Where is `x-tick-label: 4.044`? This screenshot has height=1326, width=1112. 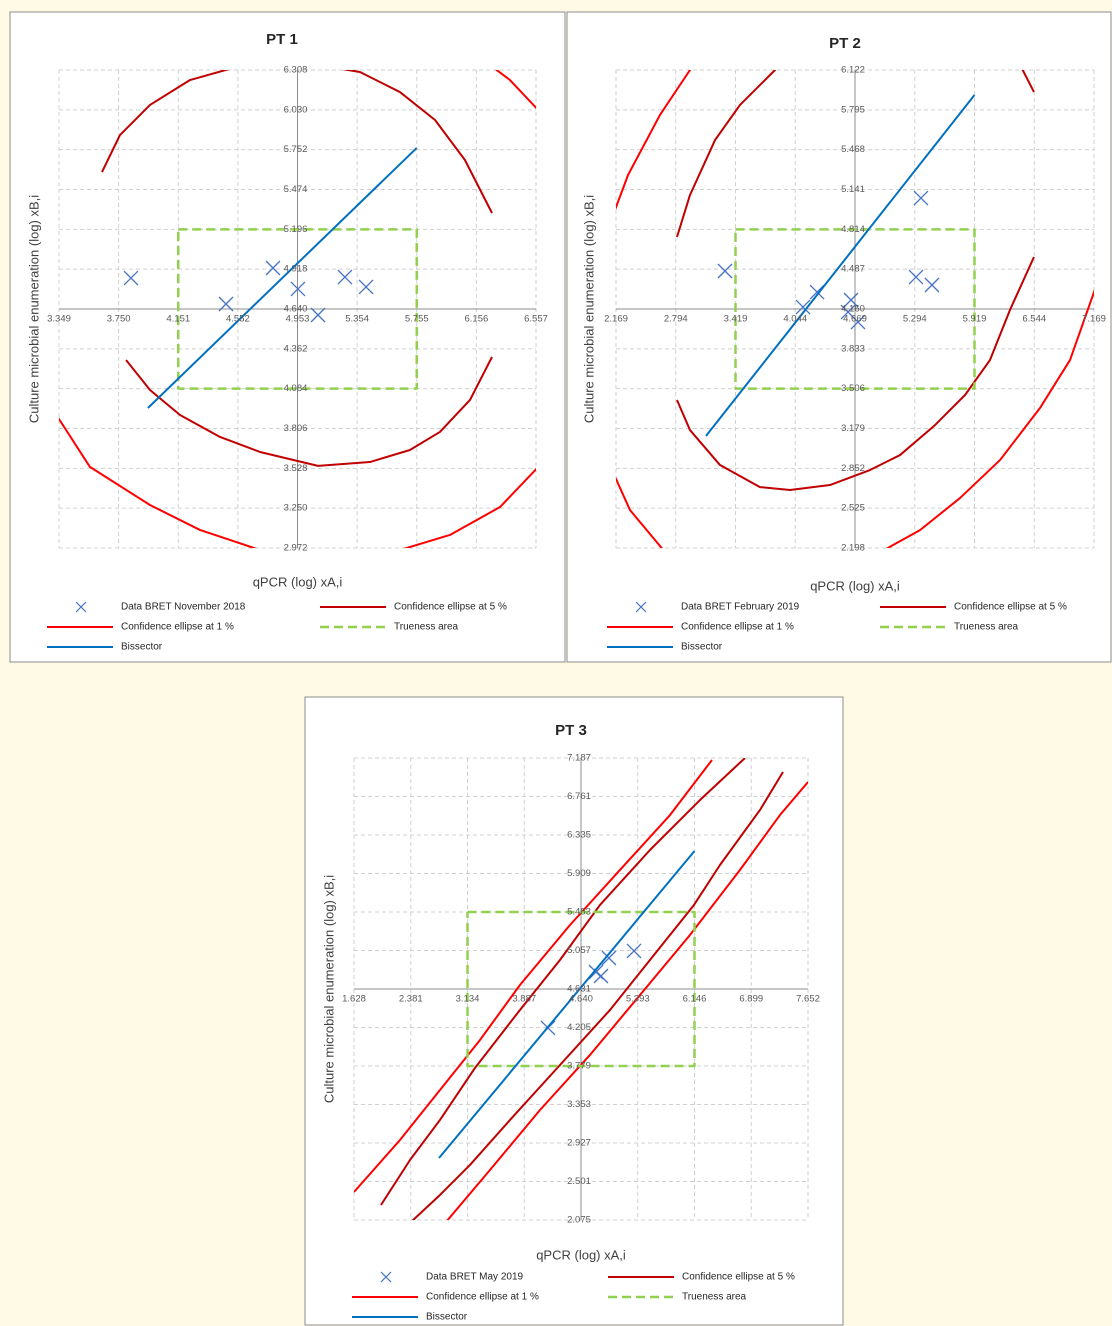
x-tick-label: 4.044 is located at coordinates (795, 319).